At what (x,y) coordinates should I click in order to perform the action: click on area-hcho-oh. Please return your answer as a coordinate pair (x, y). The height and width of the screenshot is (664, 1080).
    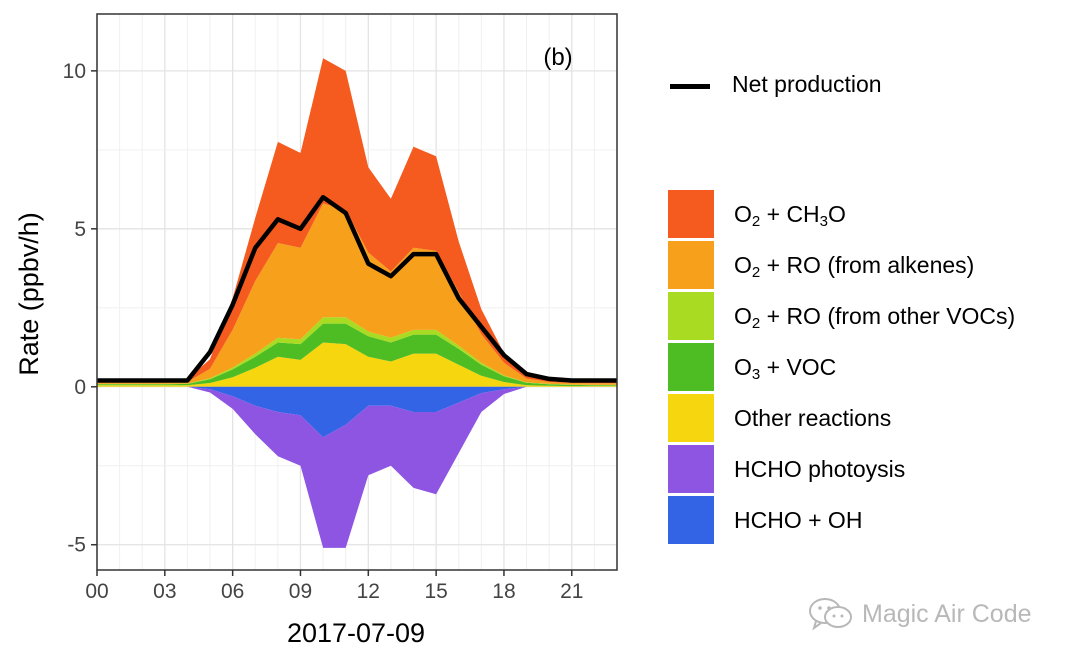
    Looking at the image, I should click on (357, 412).